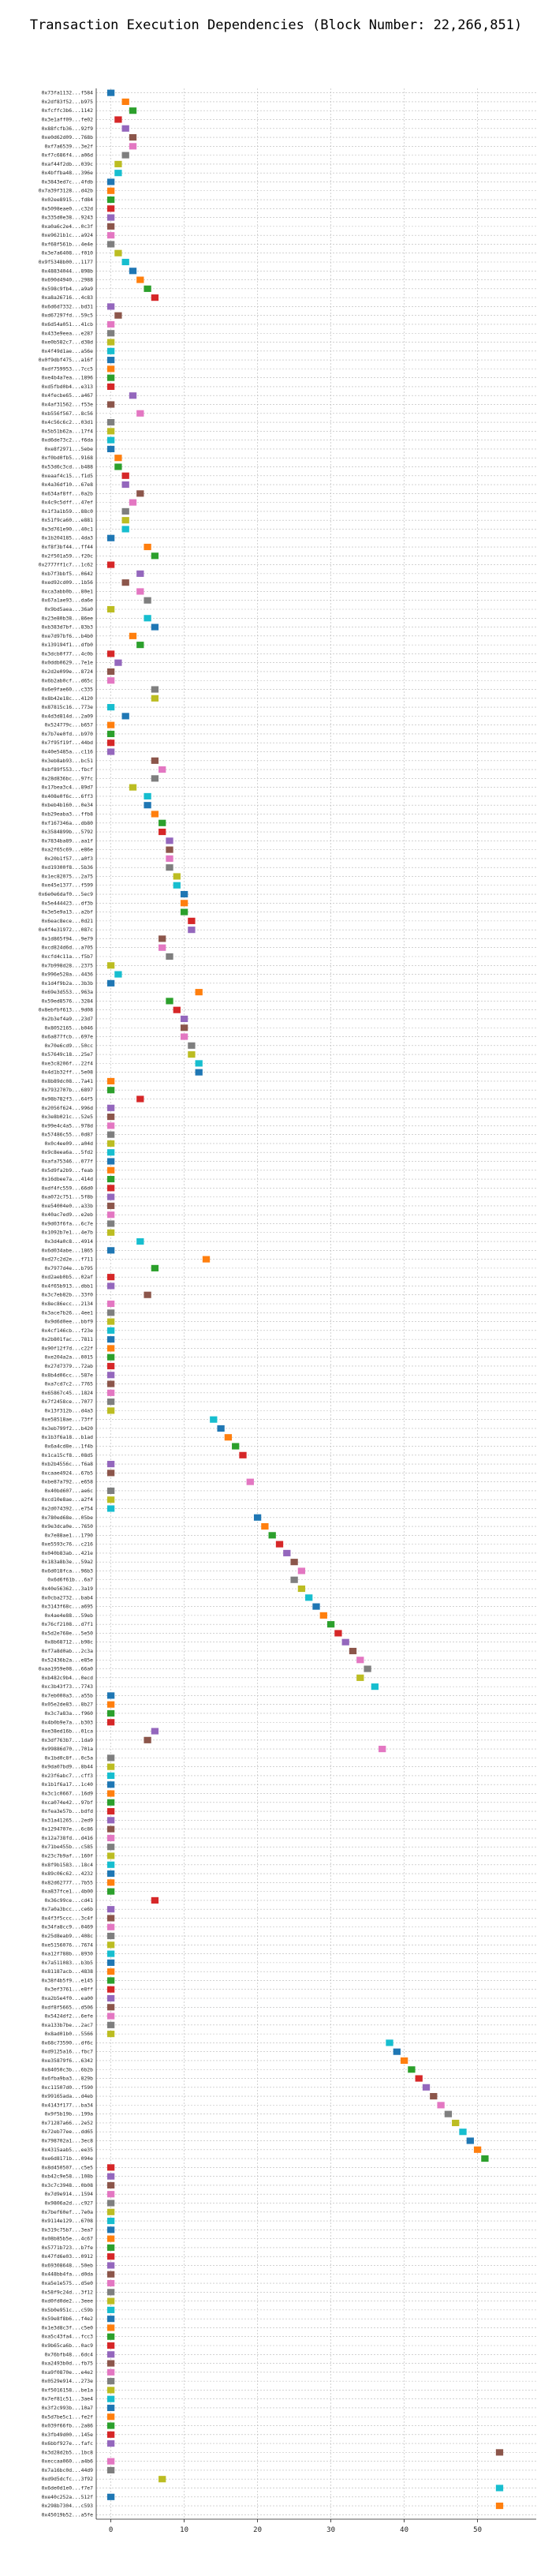  What do you see at coordinates (66, 1669) in the screenshot?
I see `y-tick-label: 0xaa1959e08...66a0` at bounding box center [66, 1669].